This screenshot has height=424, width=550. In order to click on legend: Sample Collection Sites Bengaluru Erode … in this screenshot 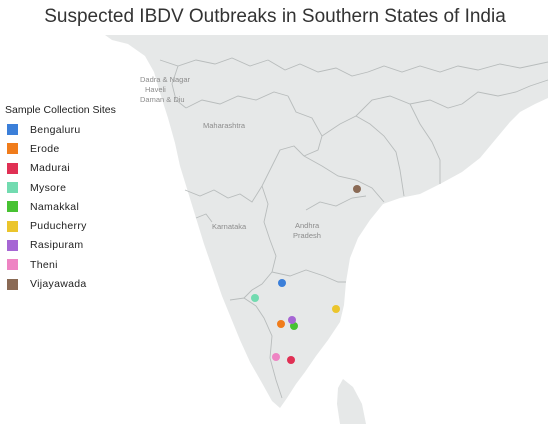, I will do `click(60, 199)`.